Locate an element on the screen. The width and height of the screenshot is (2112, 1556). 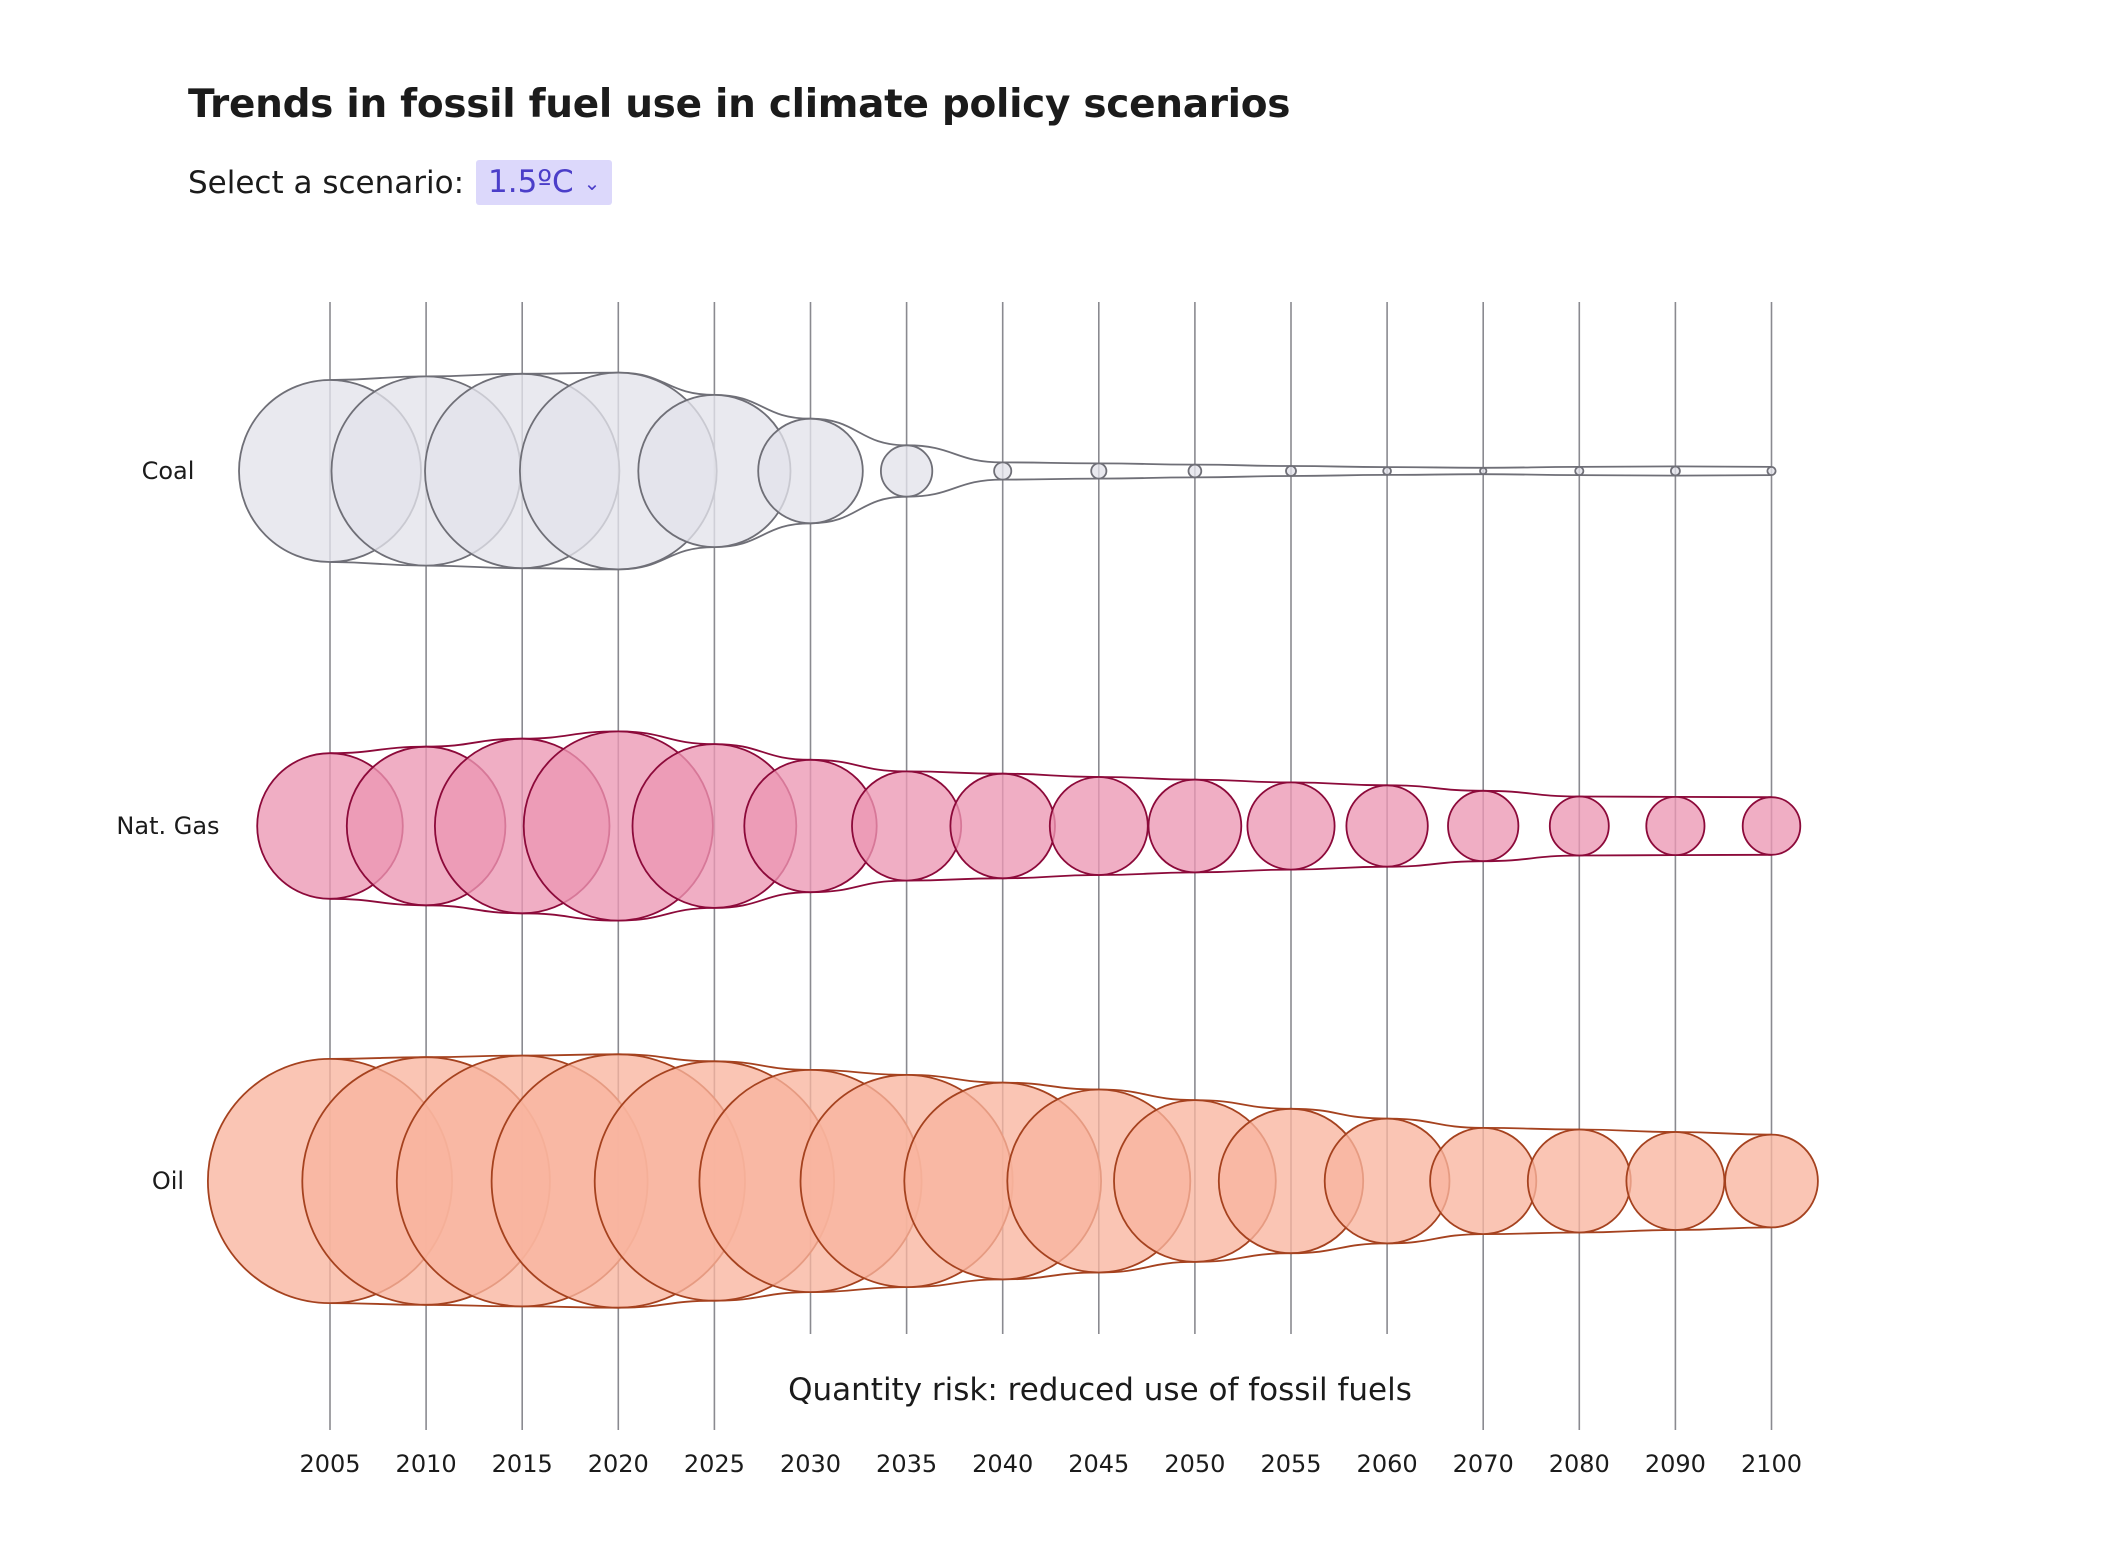
scenario-selector: Select a scenario: 1.5ºC ⌄ is located at coordinates (400, 182).